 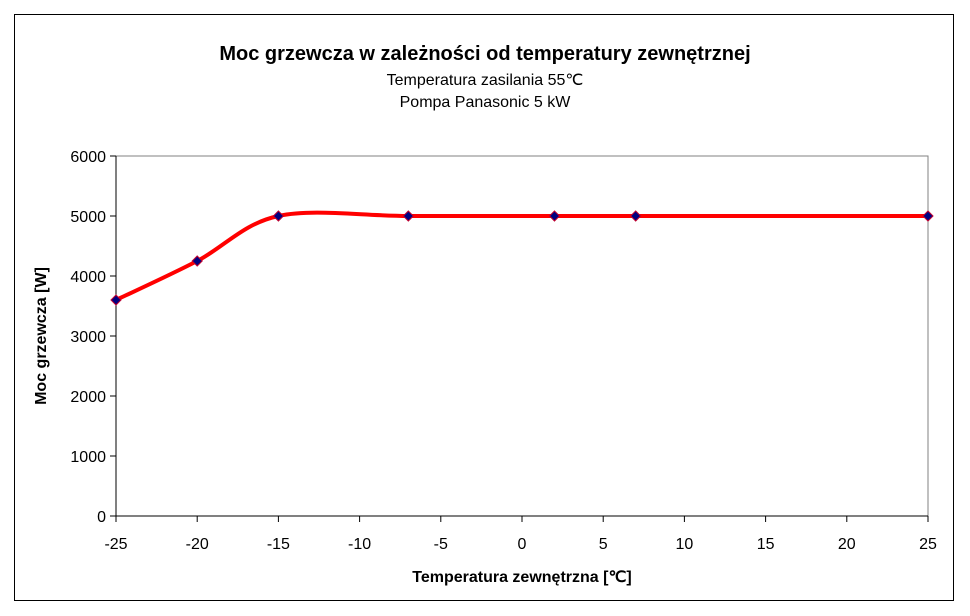 I want to click on y-tick-label: 4000, so click(x=88, y=277).